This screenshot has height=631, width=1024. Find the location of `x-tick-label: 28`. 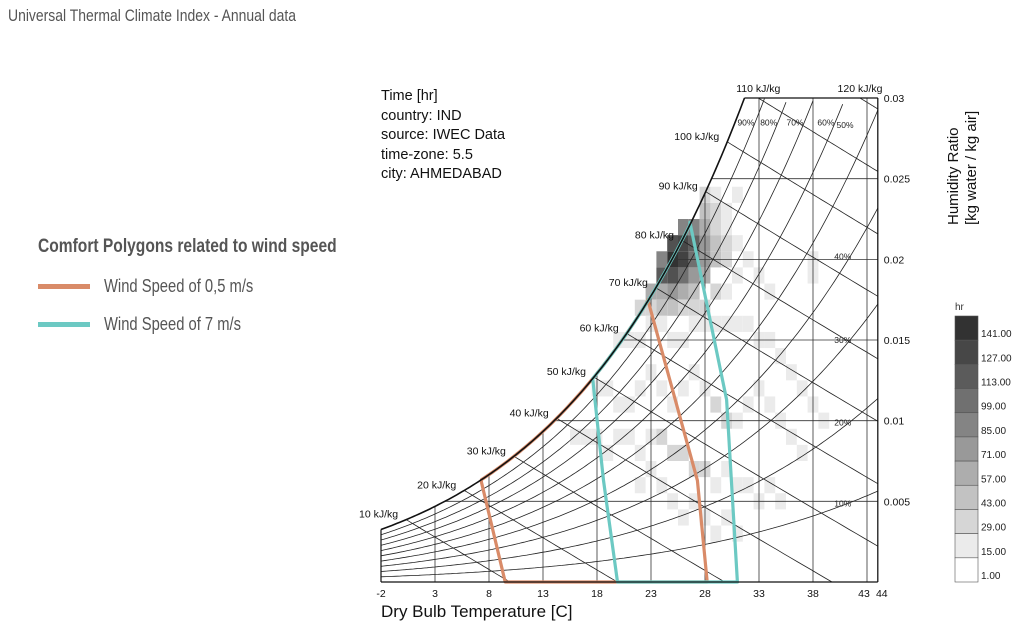

x-tick-label: 28 is located at coordinates (705, 594).